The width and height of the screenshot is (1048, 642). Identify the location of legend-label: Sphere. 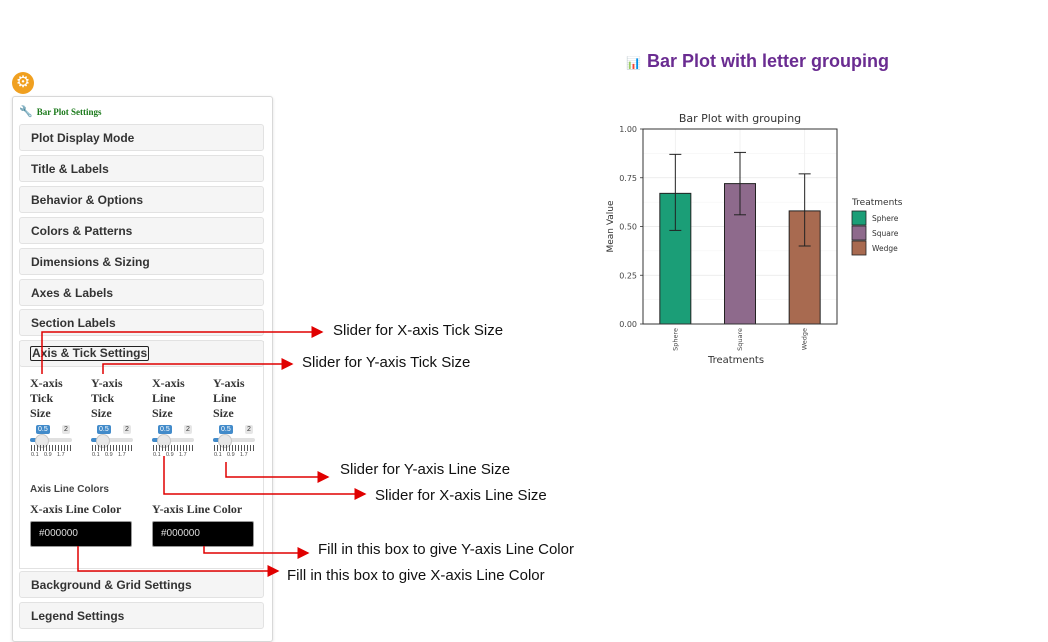
(885, 218).